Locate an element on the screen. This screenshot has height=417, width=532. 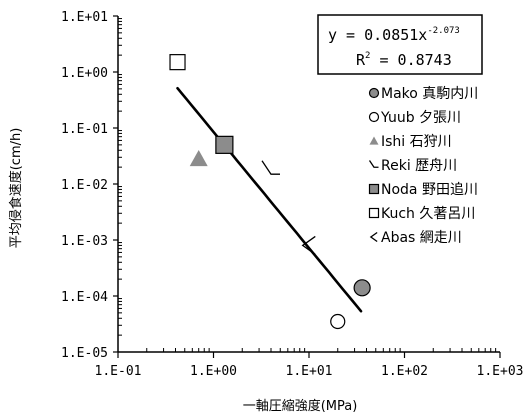
legend-marker-abas is located at coordinates (373, 237).